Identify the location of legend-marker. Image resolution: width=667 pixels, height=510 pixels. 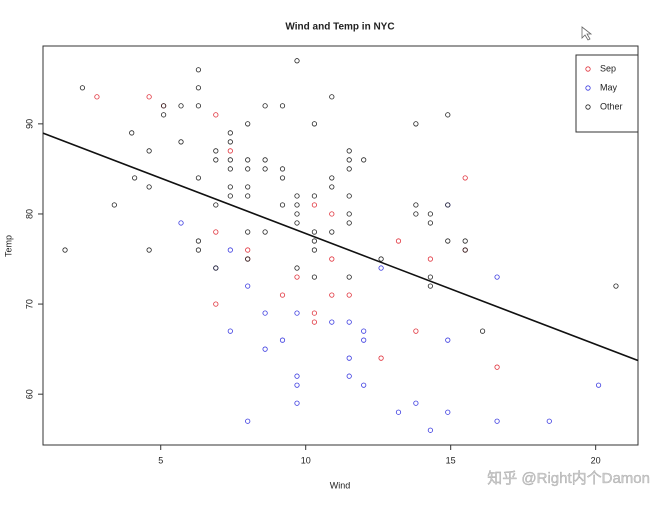
(588, 88).